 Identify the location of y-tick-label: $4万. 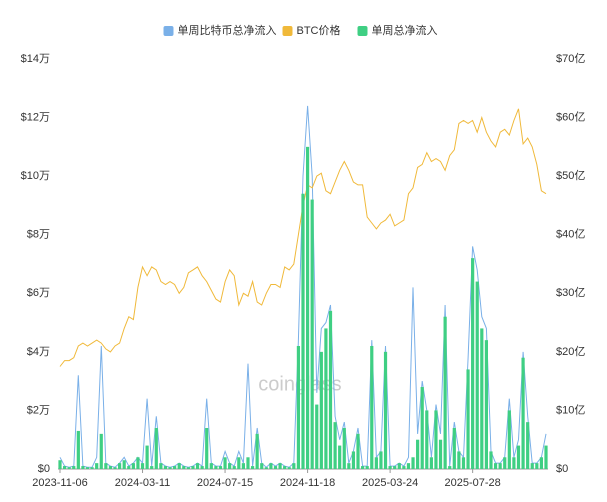
(38, 352).